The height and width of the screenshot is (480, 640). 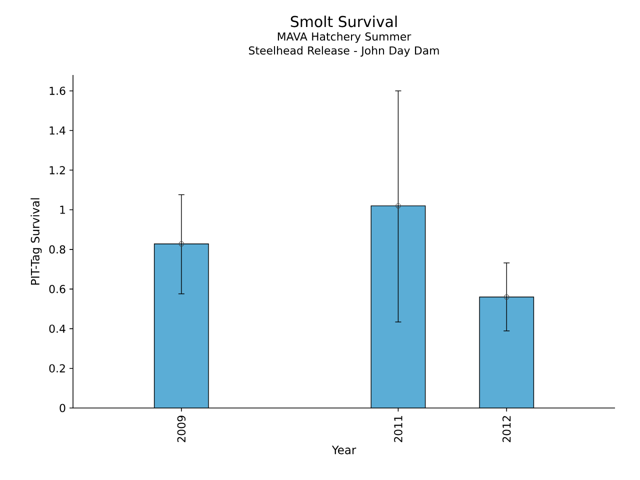 What do you see at coordinates (344, 450) in the screenshot?
I see `x-axis-title: Year` at bounding box center [344, 450].